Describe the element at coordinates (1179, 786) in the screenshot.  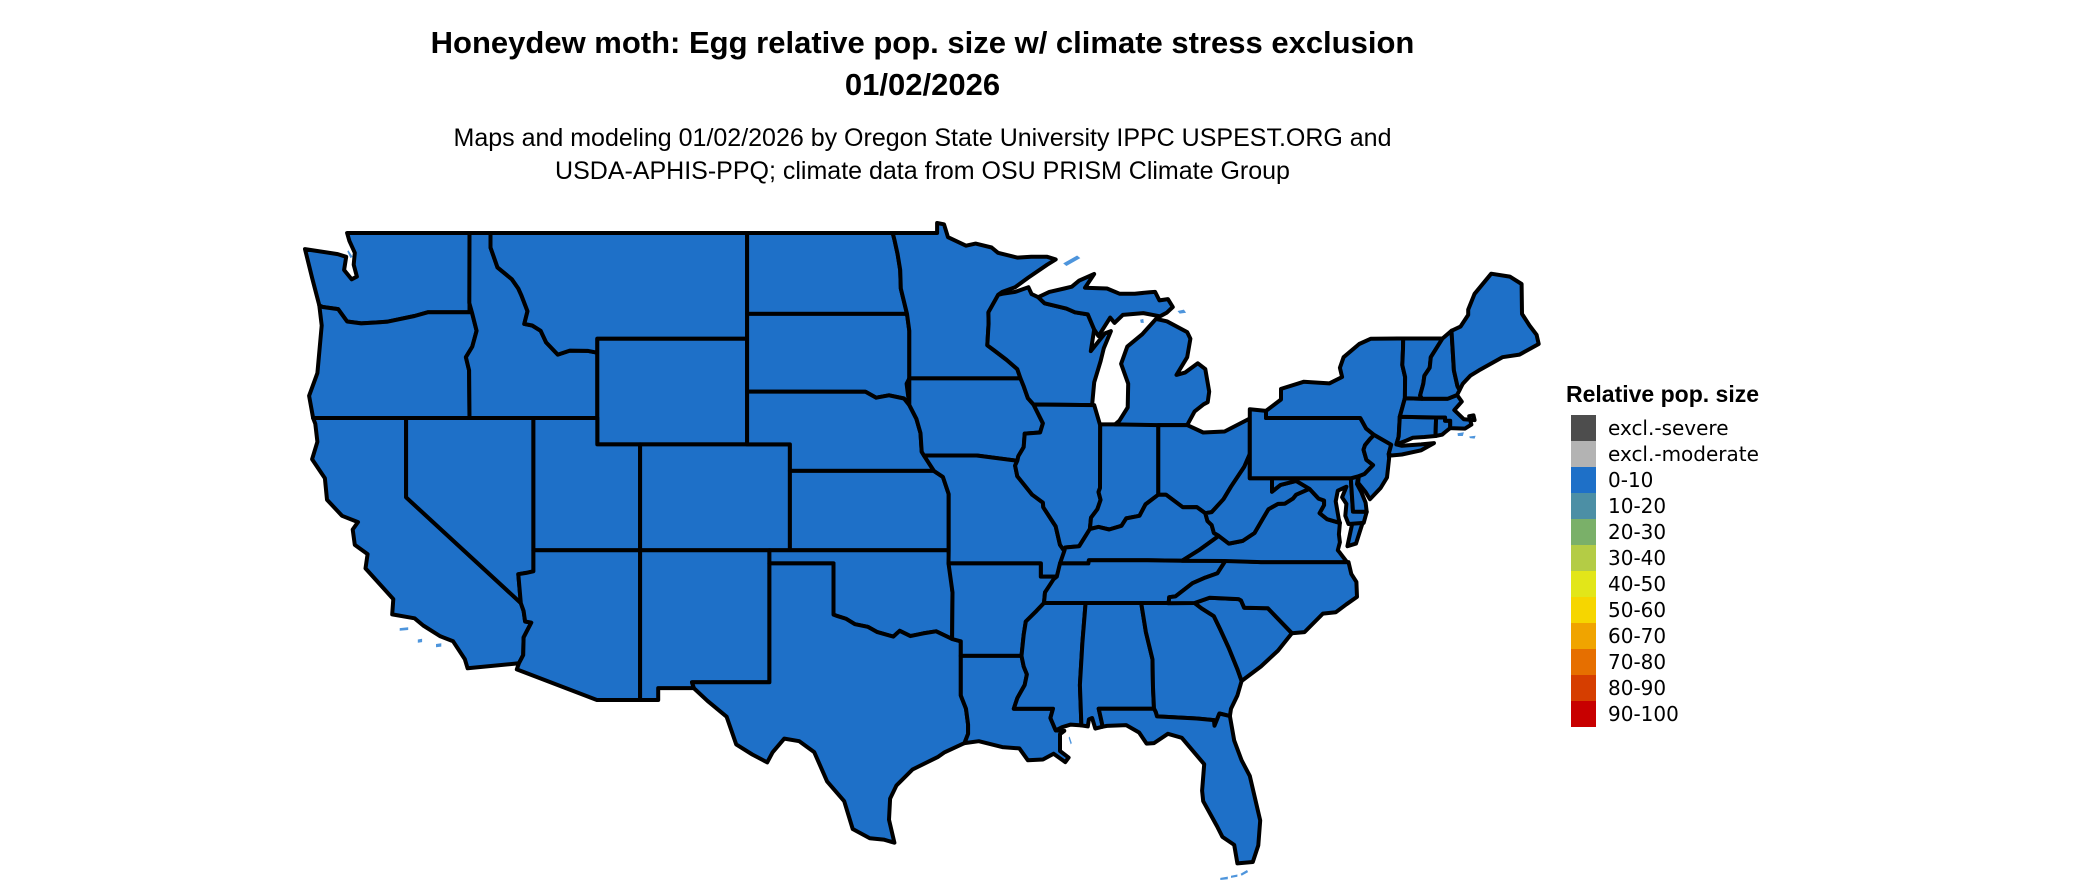
I see `state-fl` at that location.